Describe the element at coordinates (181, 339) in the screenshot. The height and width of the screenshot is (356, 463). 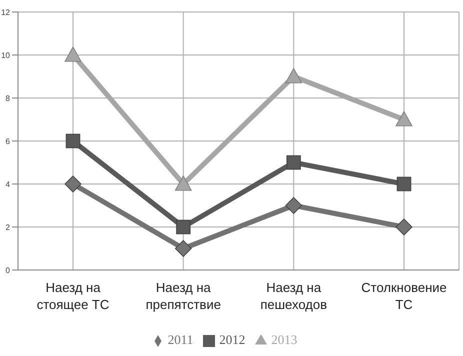
I see `legend-label: 2011` at that location.